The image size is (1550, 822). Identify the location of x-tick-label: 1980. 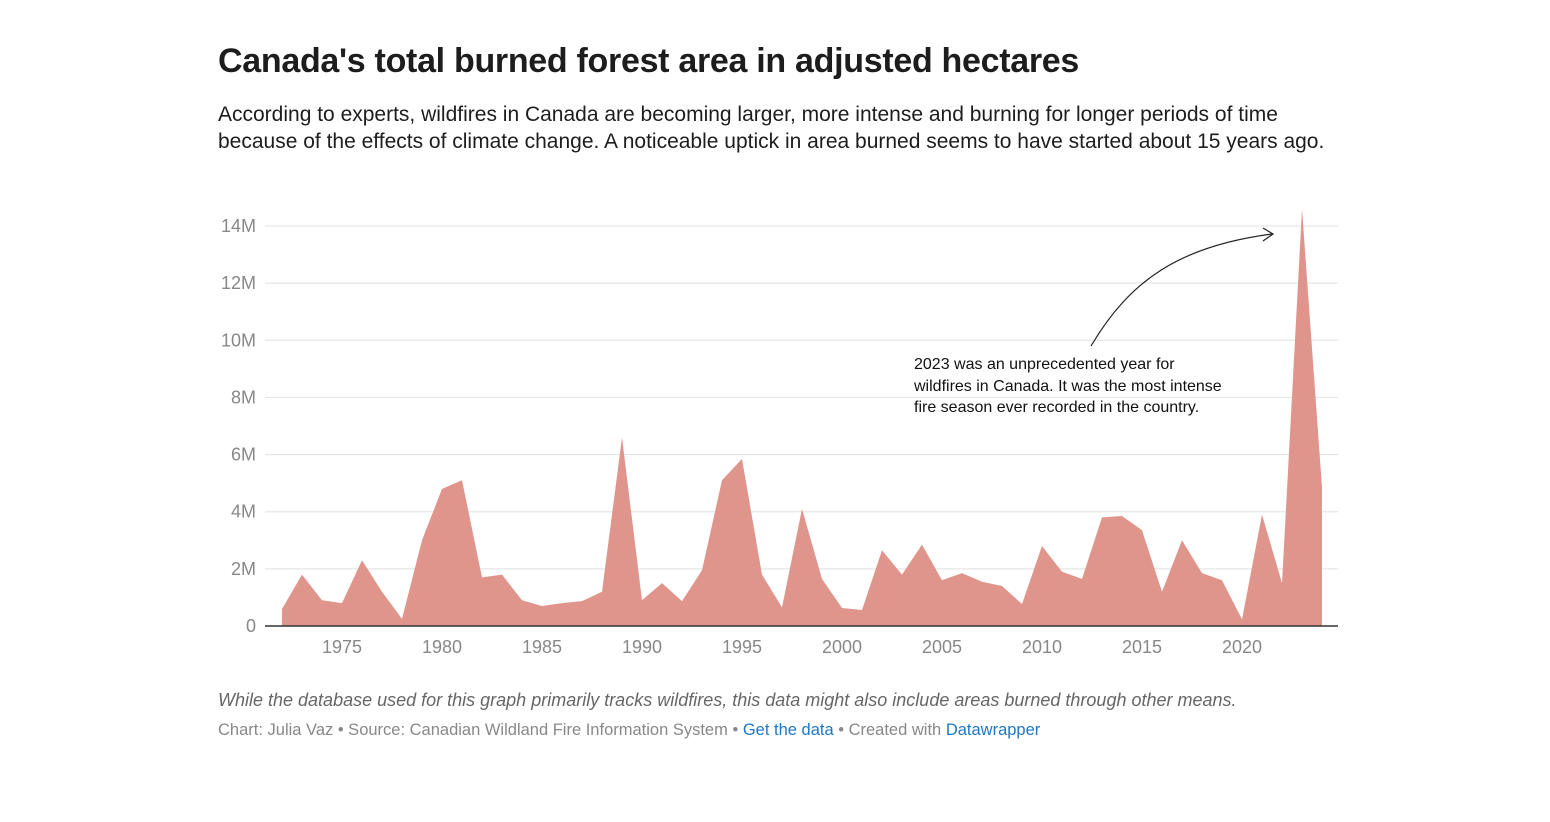
(442, 647).